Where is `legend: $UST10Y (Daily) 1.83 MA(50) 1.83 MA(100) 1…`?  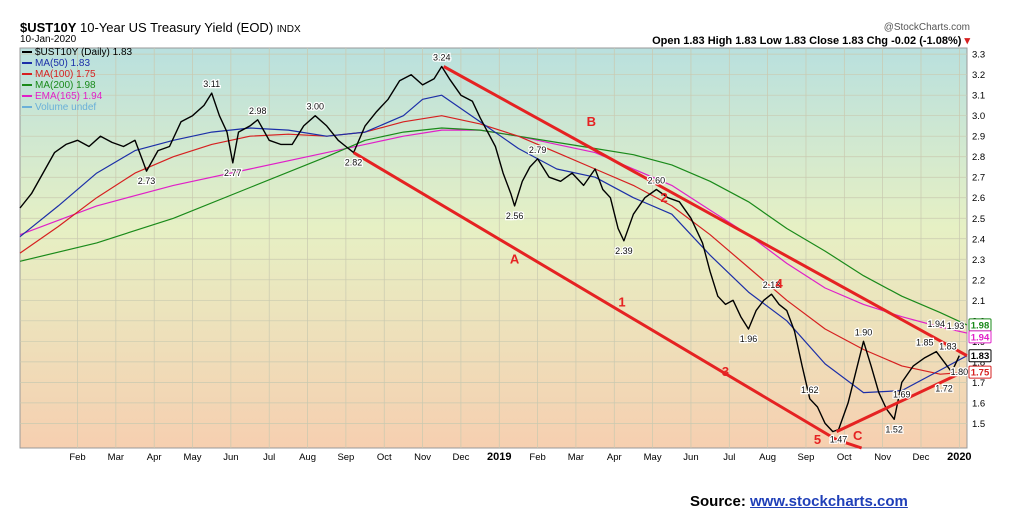 legend: $UST10Y (Daily) 1.83 MA(50) 1.83 MA(100) 1… is located at coordinates (77, 80).